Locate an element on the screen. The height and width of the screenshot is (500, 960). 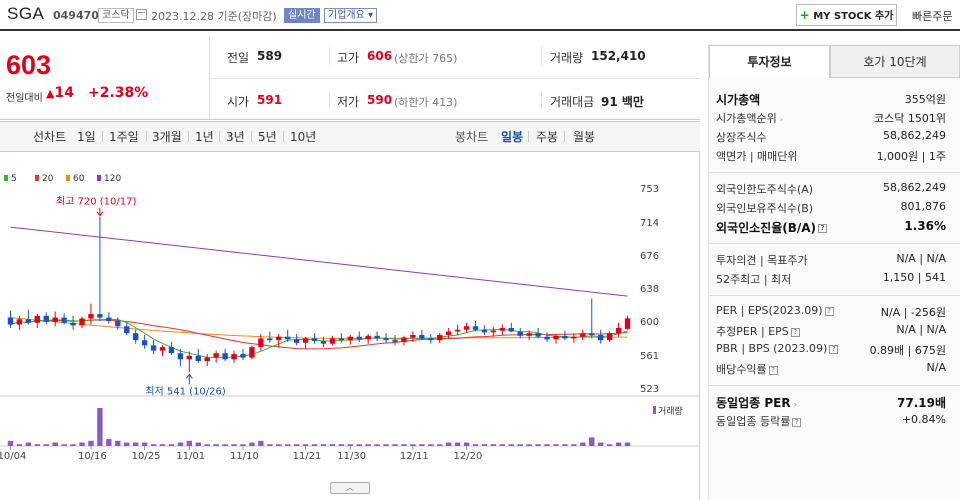
low-value: 590 is located at coordinates (380, 100).